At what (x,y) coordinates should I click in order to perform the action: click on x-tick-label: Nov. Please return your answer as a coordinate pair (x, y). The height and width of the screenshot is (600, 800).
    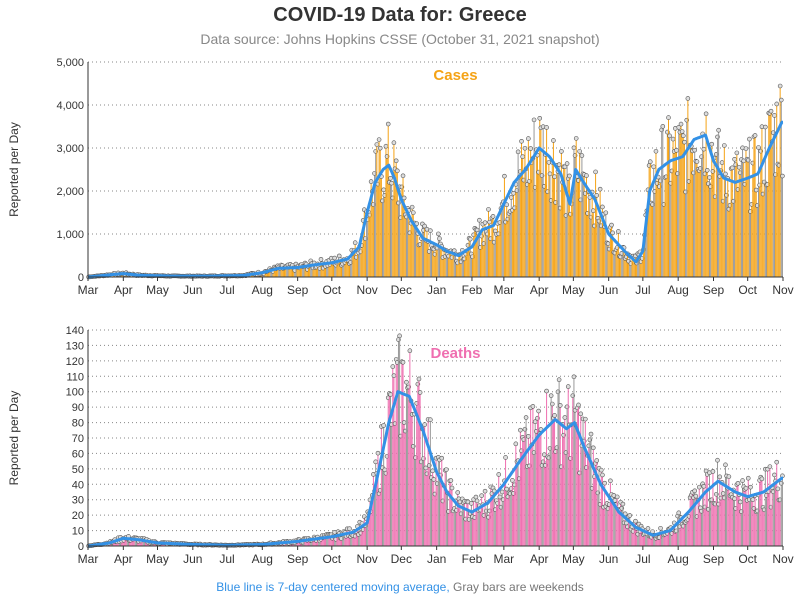
    Looking at the image, I should click on (366, 290).